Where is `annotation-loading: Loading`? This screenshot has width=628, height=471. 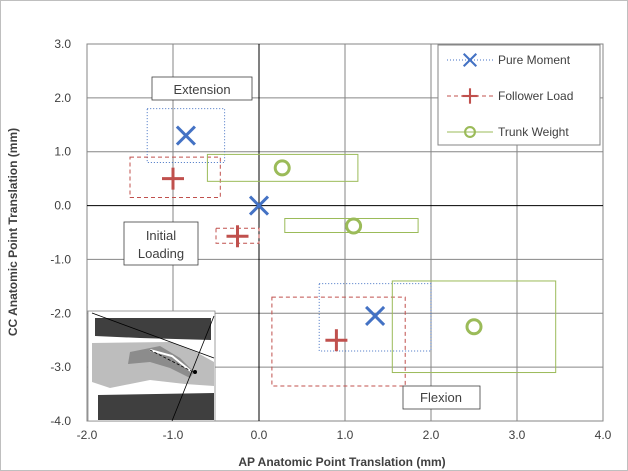 annotation-loading: Loading is located at coordinates (161, 253).